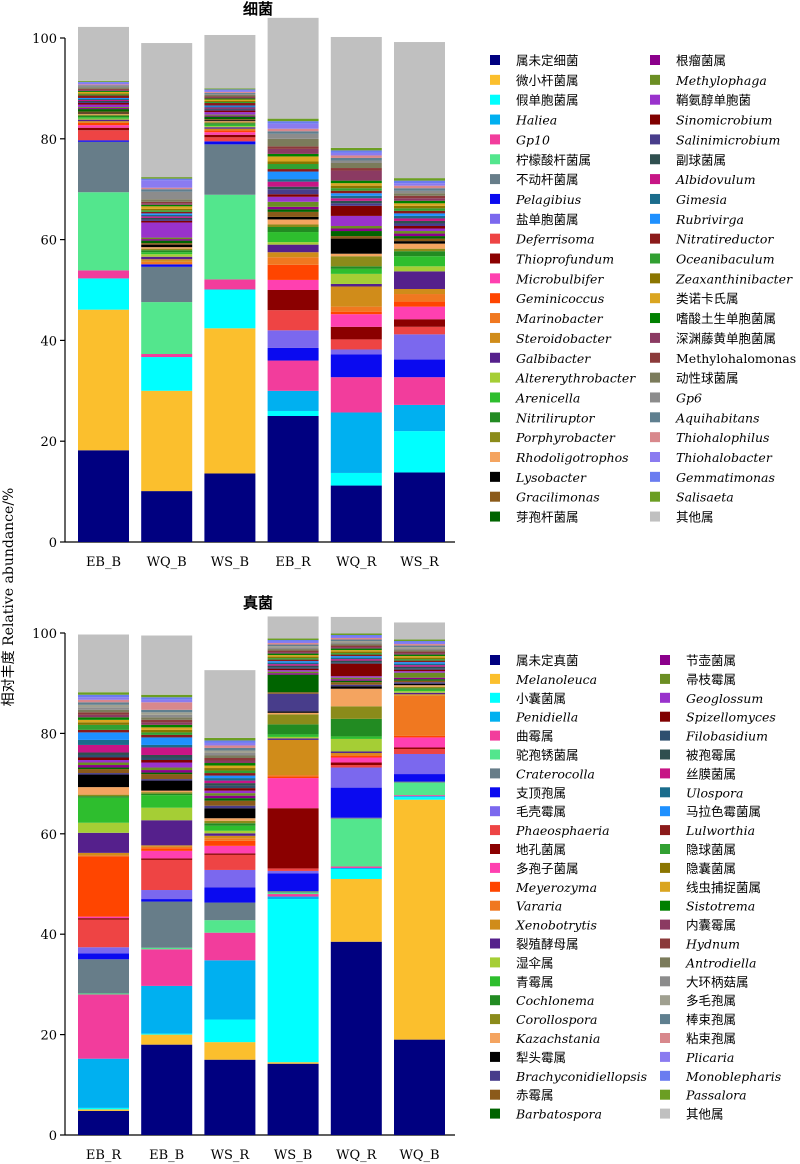 The height and width of the screenshot is (1164, 800). What do you see at coordinates (715, 179) in the screenshot?
I see `legend-label: Albidovulum` at bounding box center [715, 179].